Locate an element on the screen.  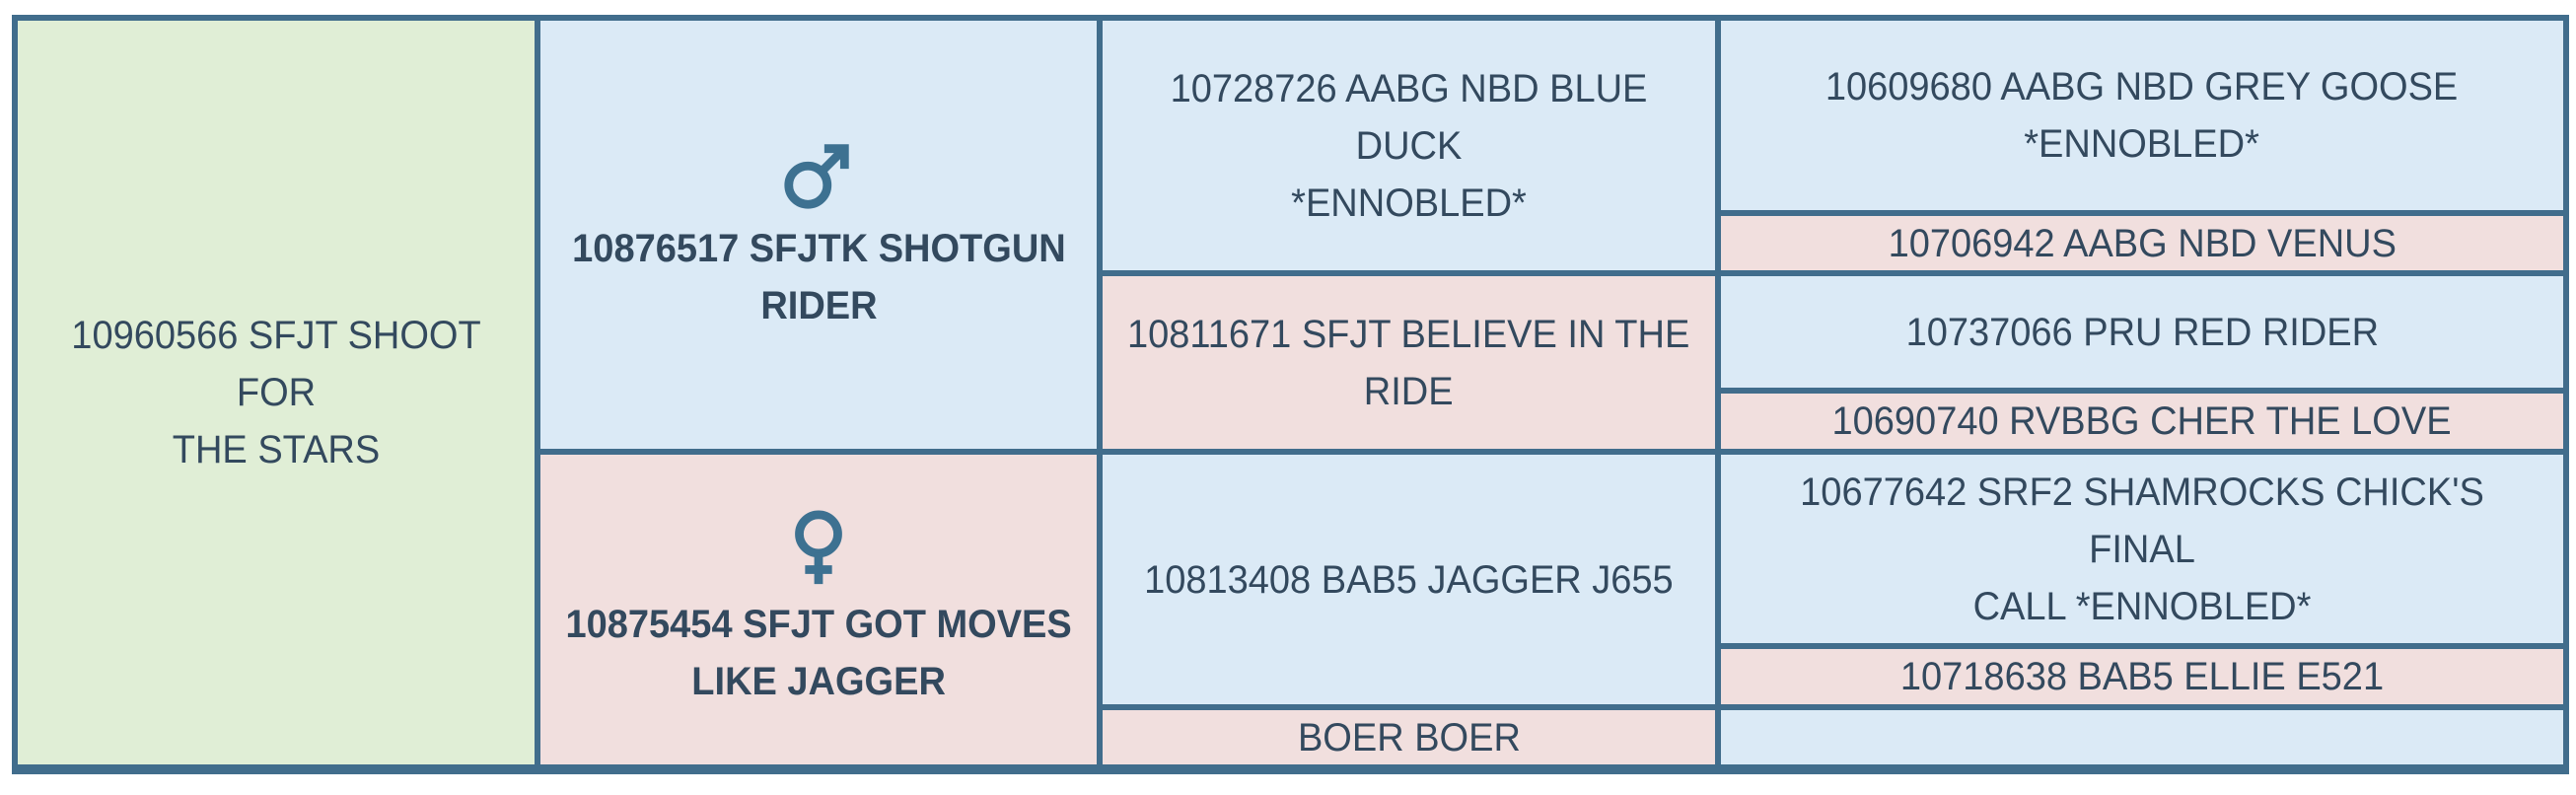
animal-name: 10811671 SFJT BELIEVE IN THE RIDE is located at coordinates (1408, 363).